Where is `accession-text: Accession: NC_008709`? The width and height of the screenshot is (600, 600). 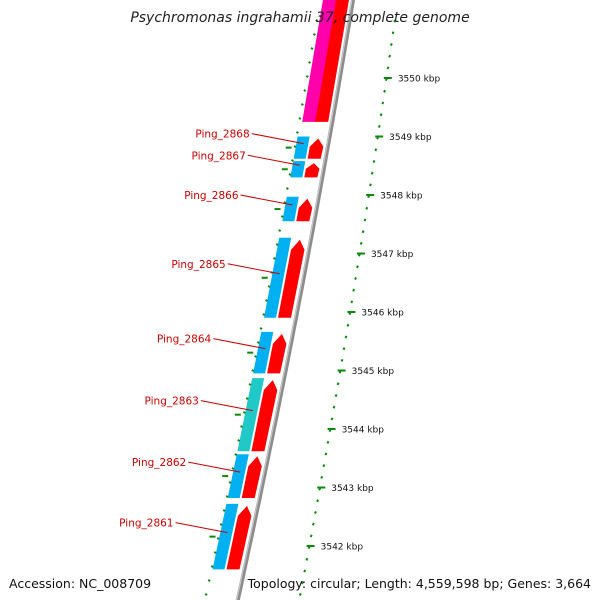 accession-text: Accession: NC_008709 is located at coordinates (80, 583).